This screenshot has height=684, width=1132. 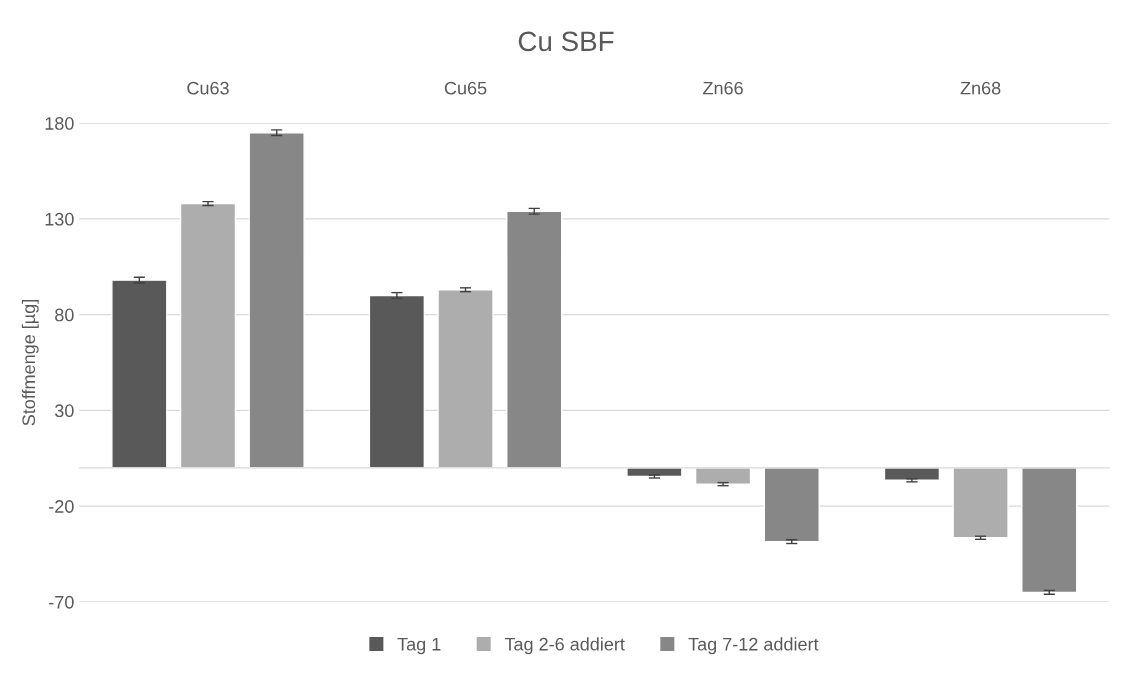 I want to click on x-tick-label: Zn66, so click(x=723, y=88).